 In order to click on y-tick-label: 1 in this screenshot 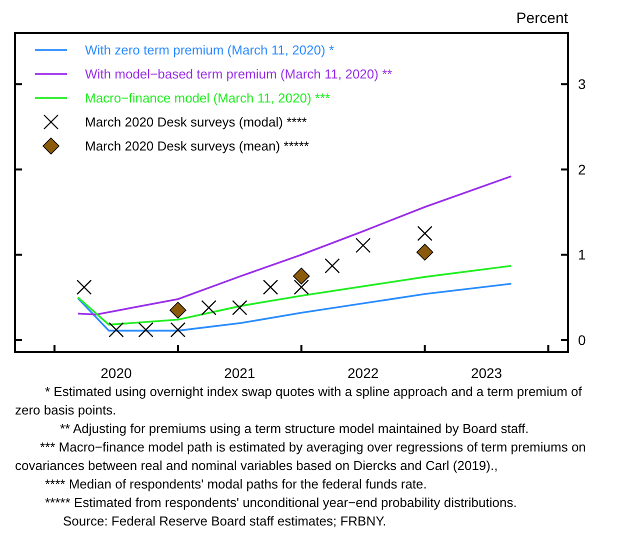, I will do `click(582, 254)`.